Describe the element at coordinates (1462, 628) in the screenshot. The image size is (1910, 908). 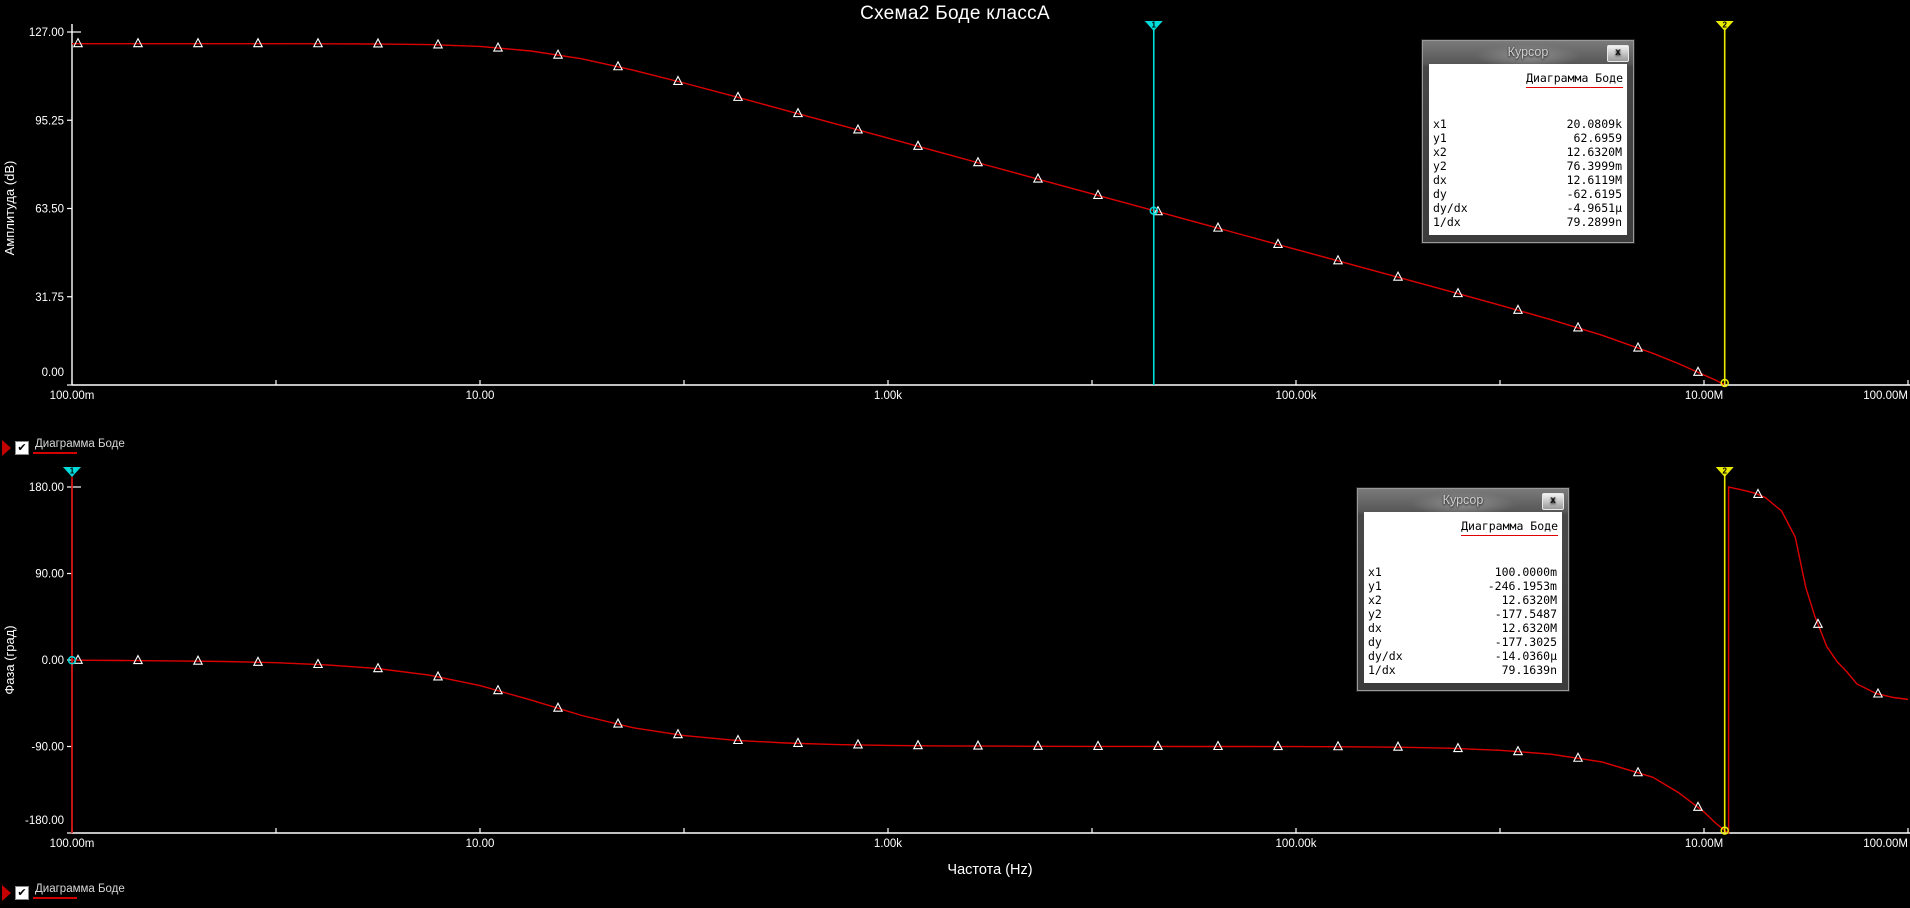
I see `table-row: dx 12.6320M` at that location.